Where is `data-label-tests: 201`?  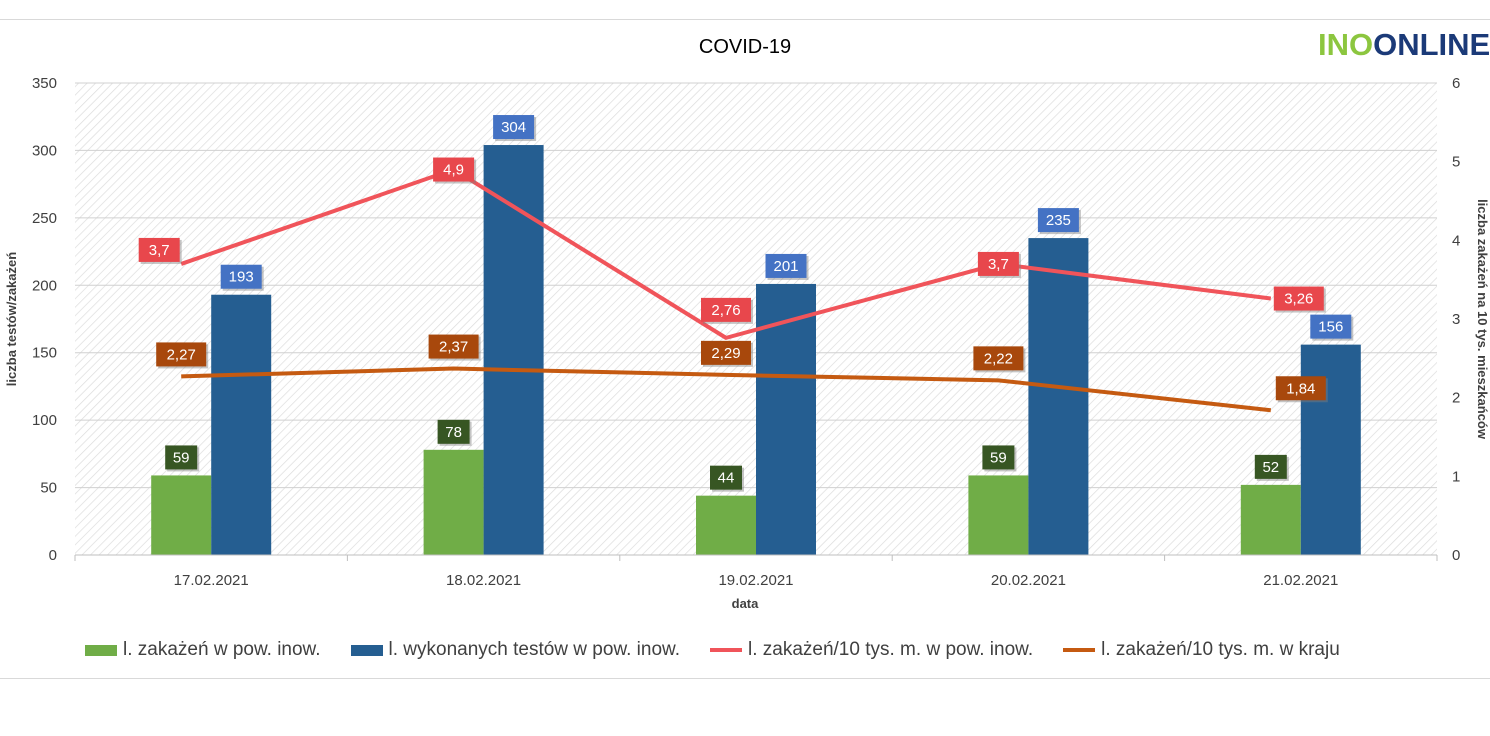
data-label-tests: 201 is located at coordinates (785, 266).